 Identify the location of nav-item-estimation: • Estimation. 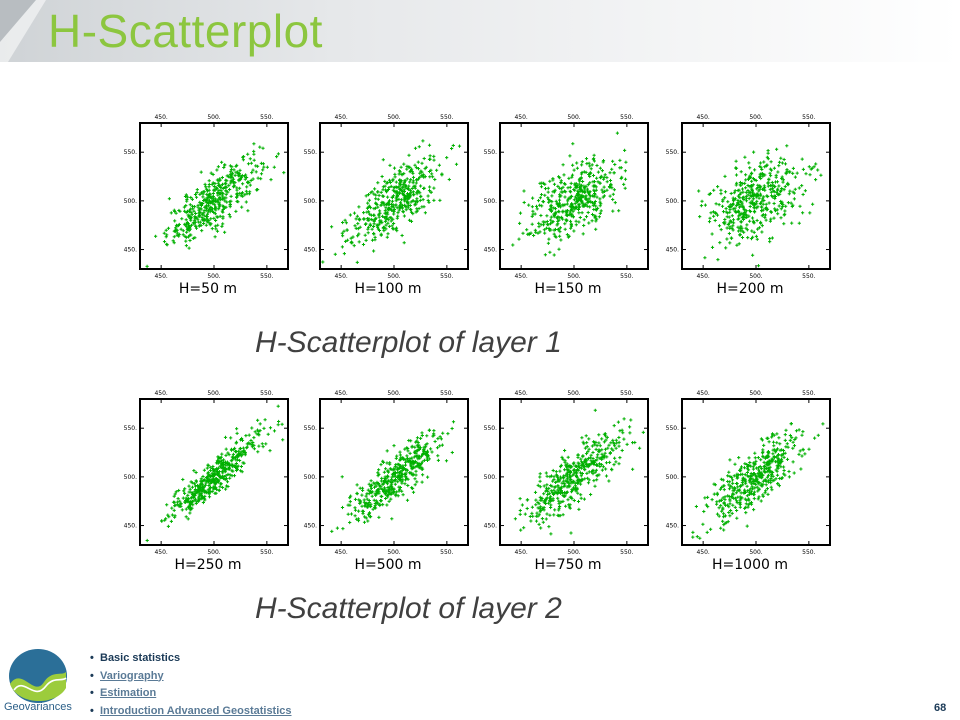
(191, 694).